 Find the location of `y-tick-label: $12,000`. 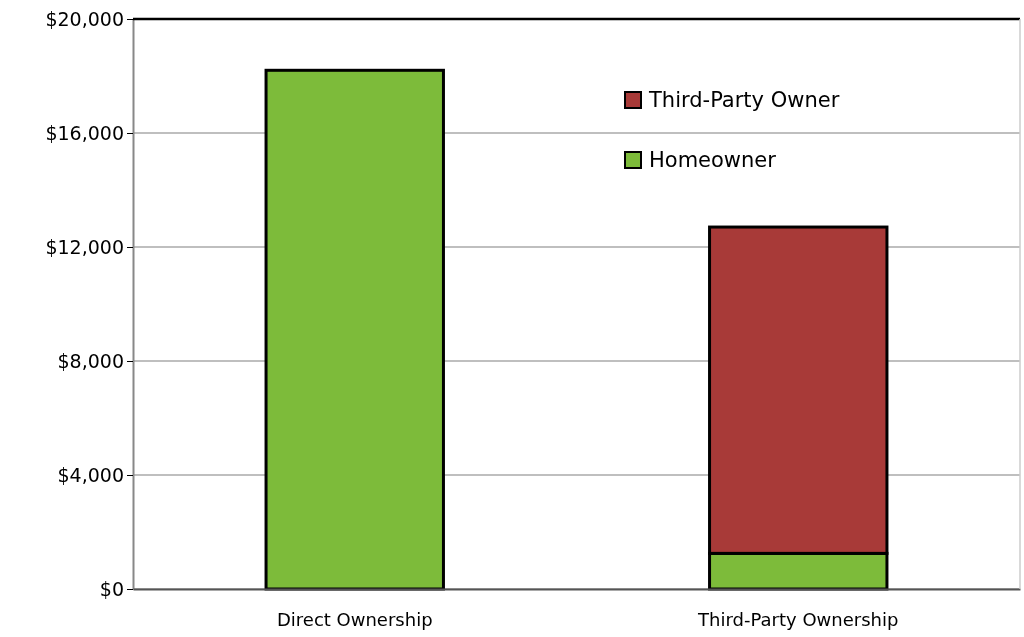

y-tick-label: $12,000 is located at coordinates (84, 246).